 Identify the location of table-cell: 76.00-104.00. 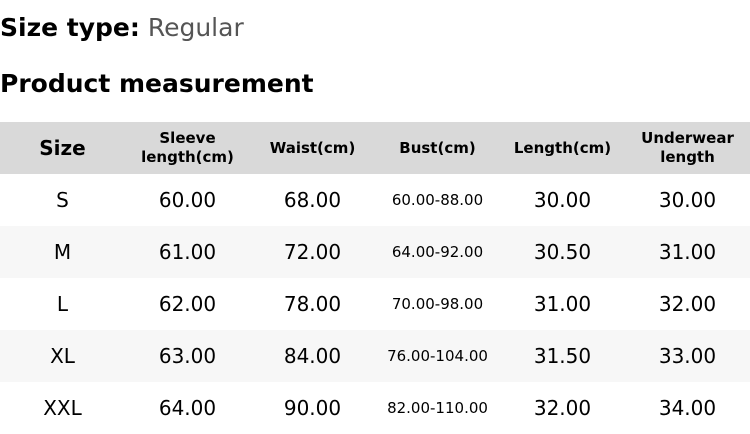
(437, 356).